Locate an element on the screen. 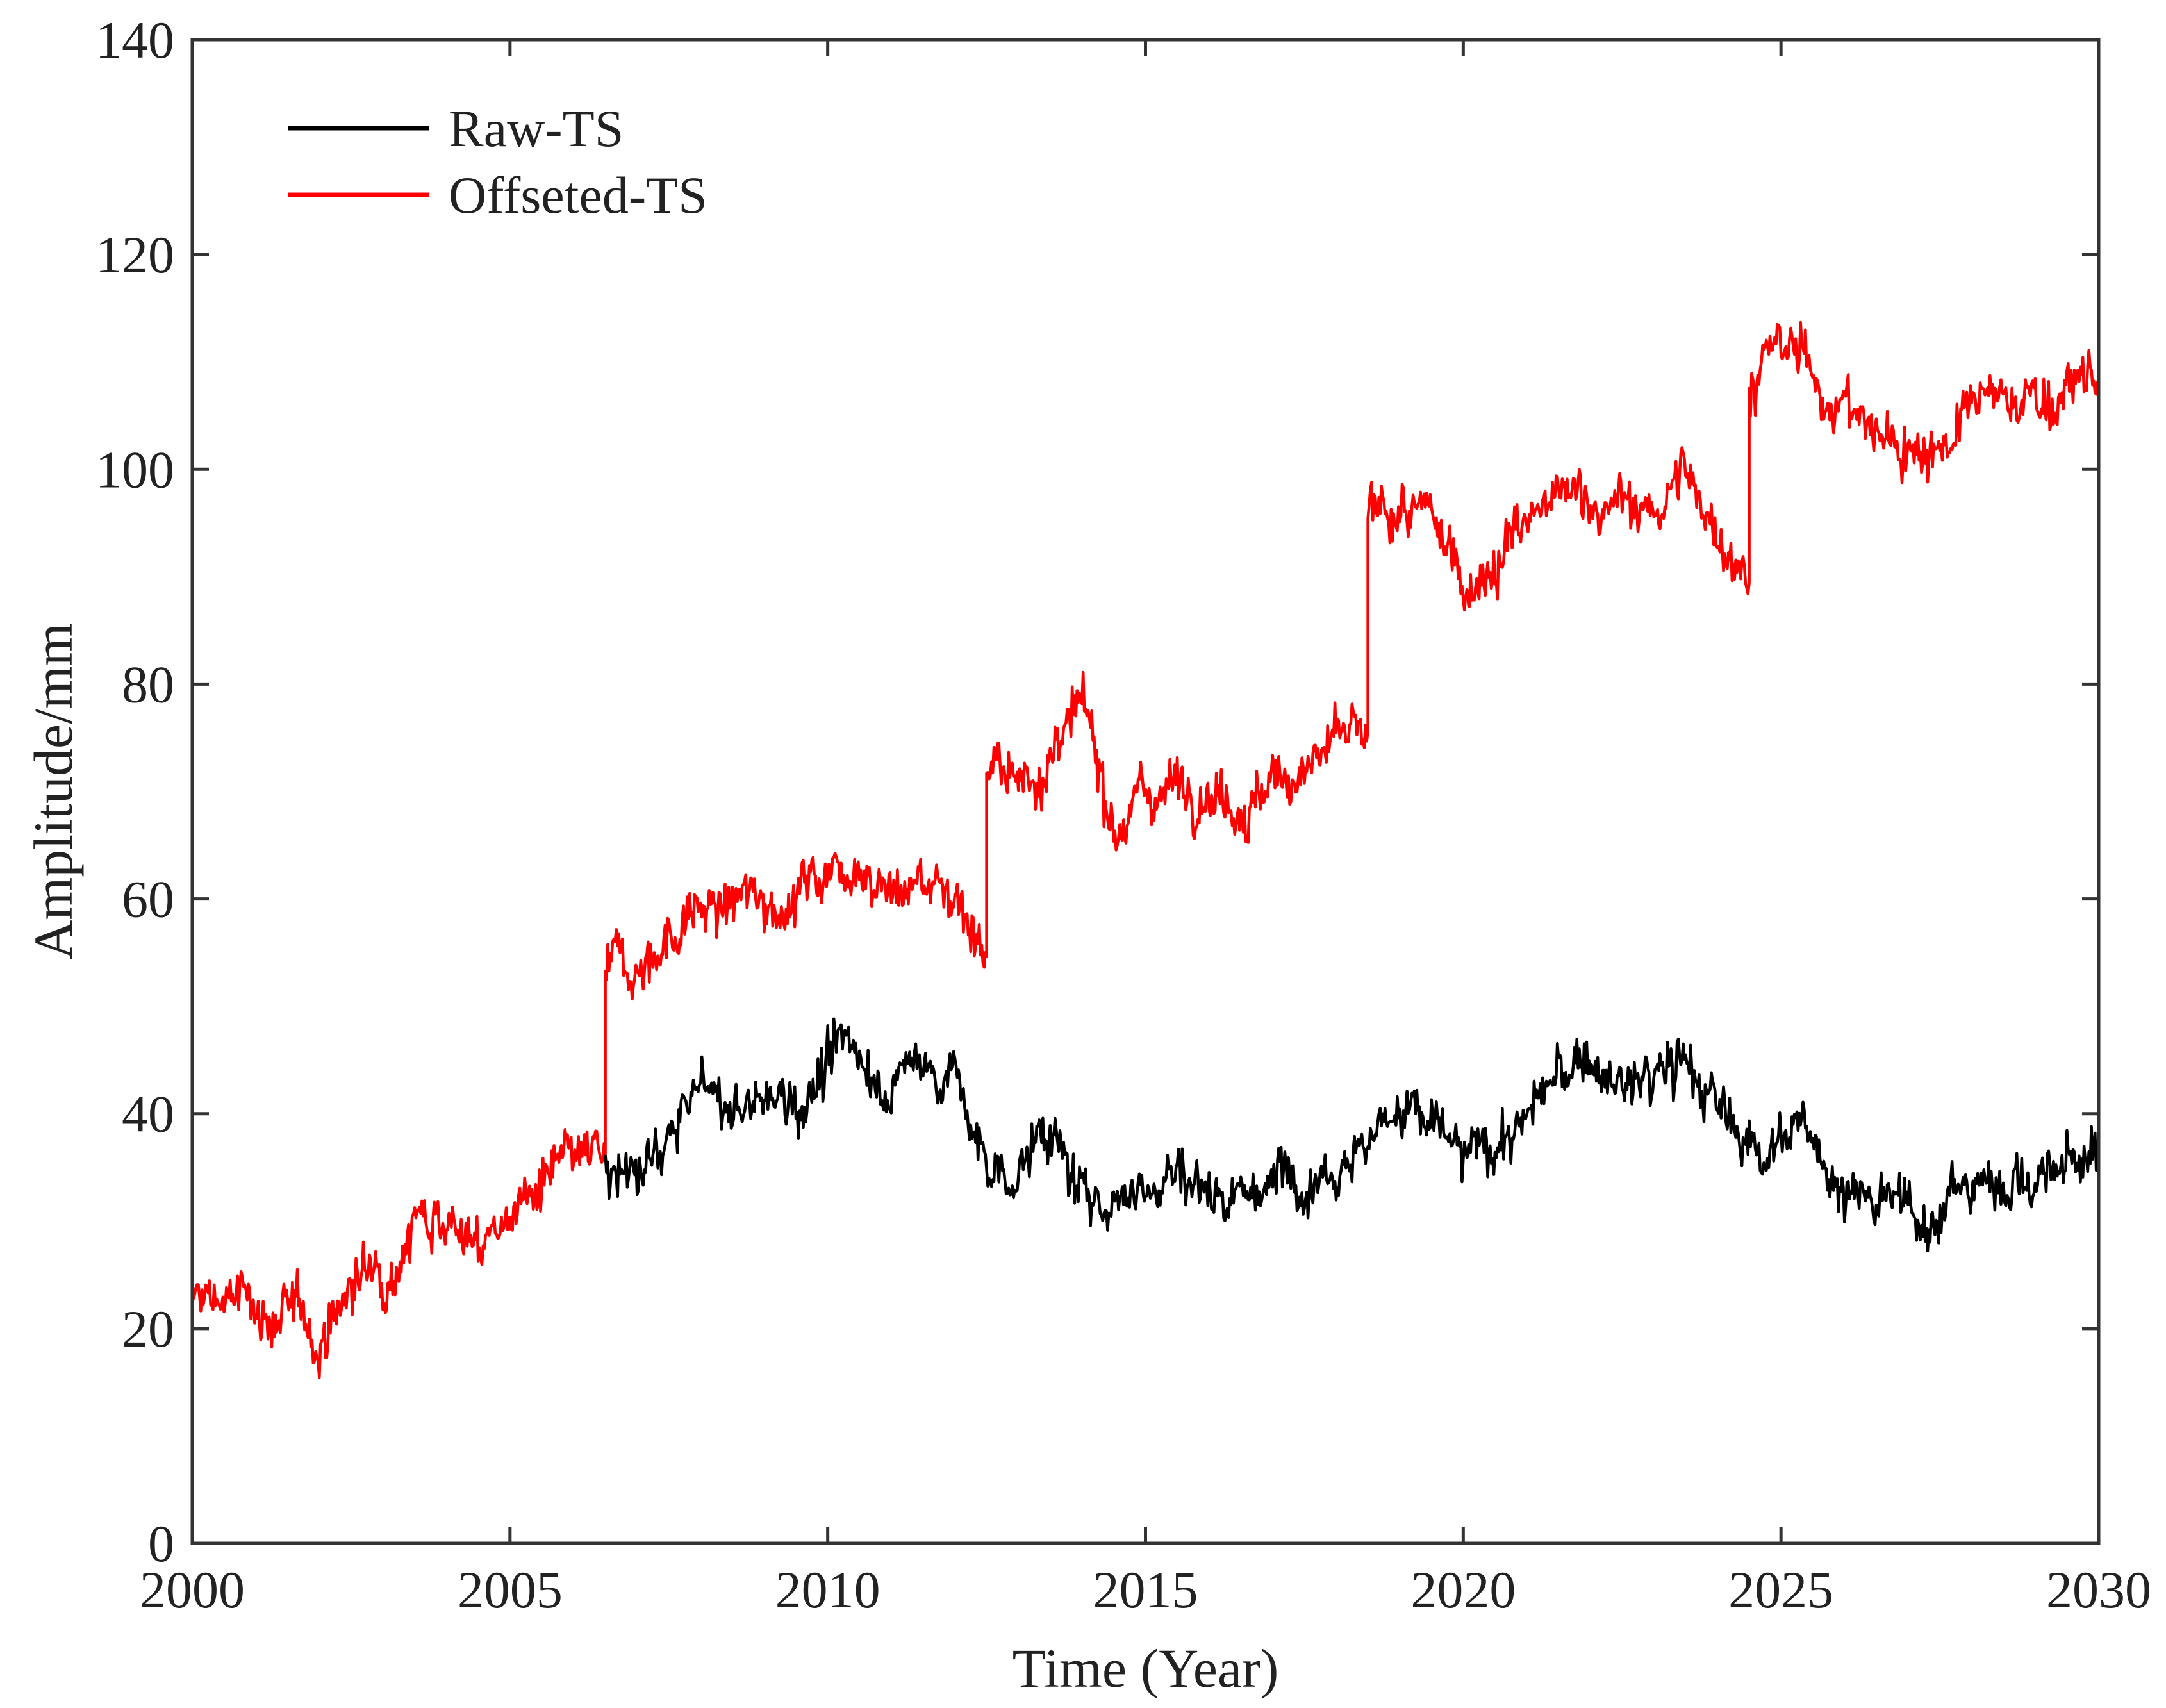 Image resolution: width=2166 pixels, height=1708 pixels. x-tick-label-2030: 2030 is located at coordinates (2098, 1590).